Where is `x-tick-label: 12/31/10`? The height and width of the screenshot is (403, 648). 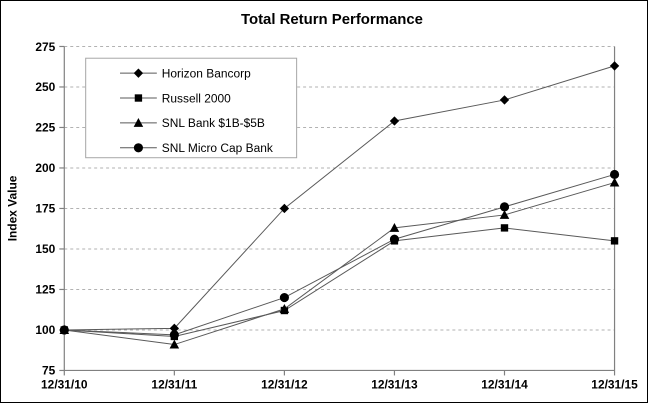
x-tick-label: 12/31/10 is located at coordinates (64, 384).